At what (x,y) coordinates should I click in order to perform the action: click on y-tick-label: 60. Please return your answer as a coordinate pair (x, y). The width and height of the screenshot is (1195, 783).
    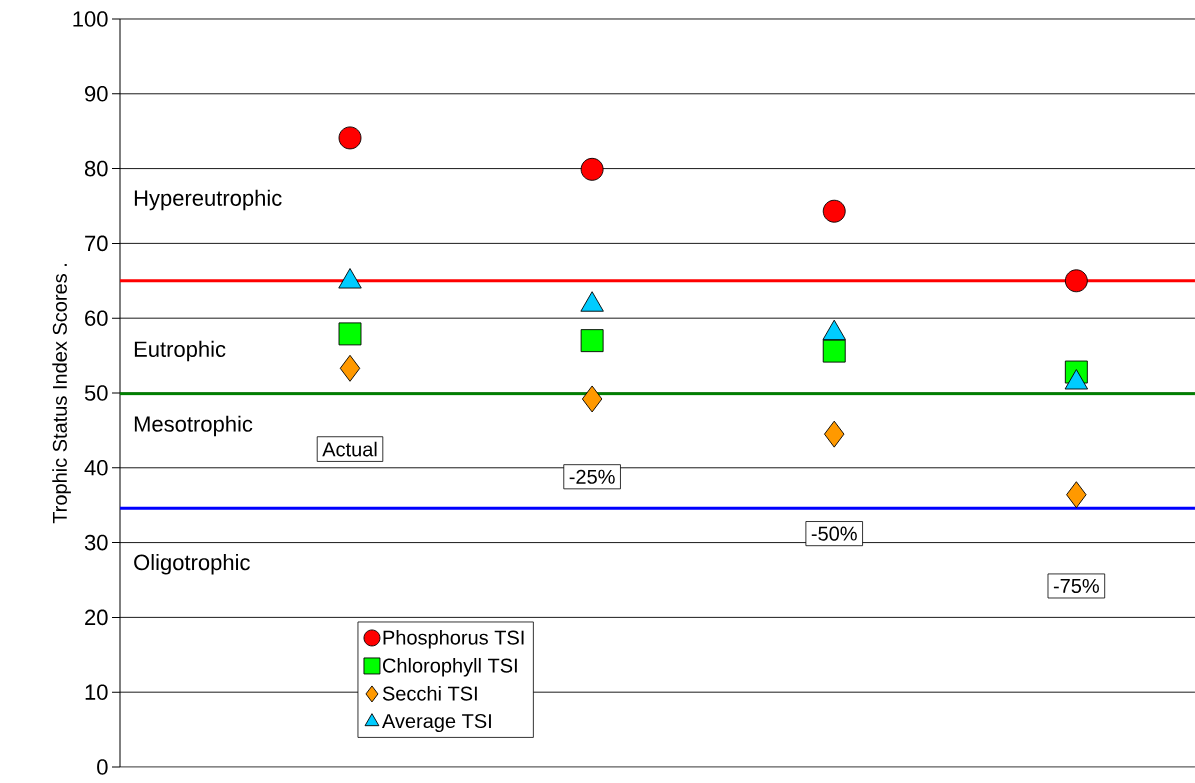
    Looking at the image, I should click on (96, 318).